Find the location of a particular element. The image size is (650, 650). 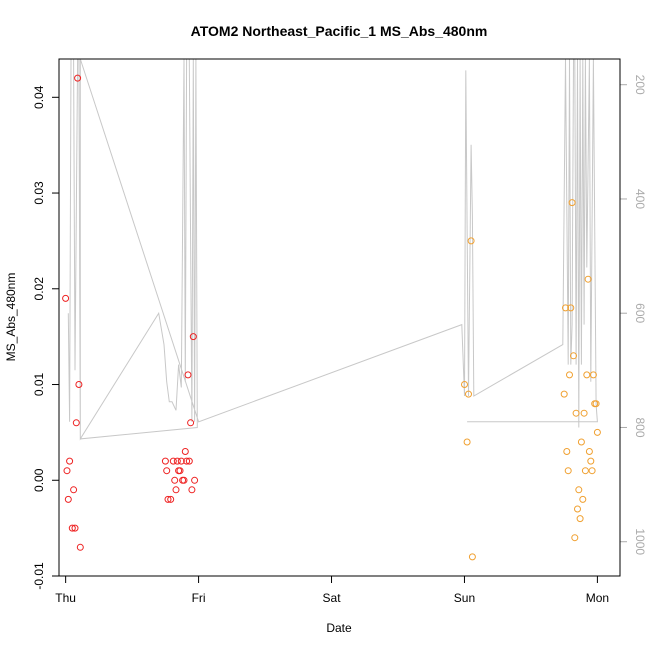

y2-tick-label-2: 600 is located at coordinates (640, 313).